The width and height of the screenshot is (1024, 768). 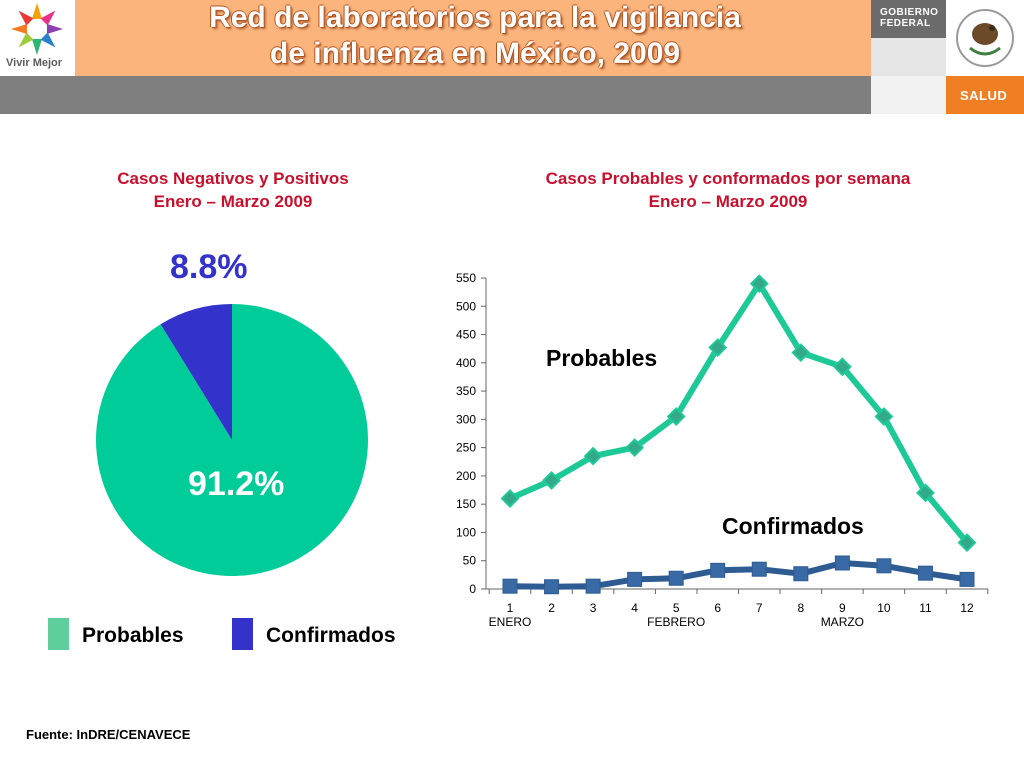 What do you see at coordinates (676, 608) in the screenshot?
I see `x-tick-label: 5` at bounding box center [676, 608].